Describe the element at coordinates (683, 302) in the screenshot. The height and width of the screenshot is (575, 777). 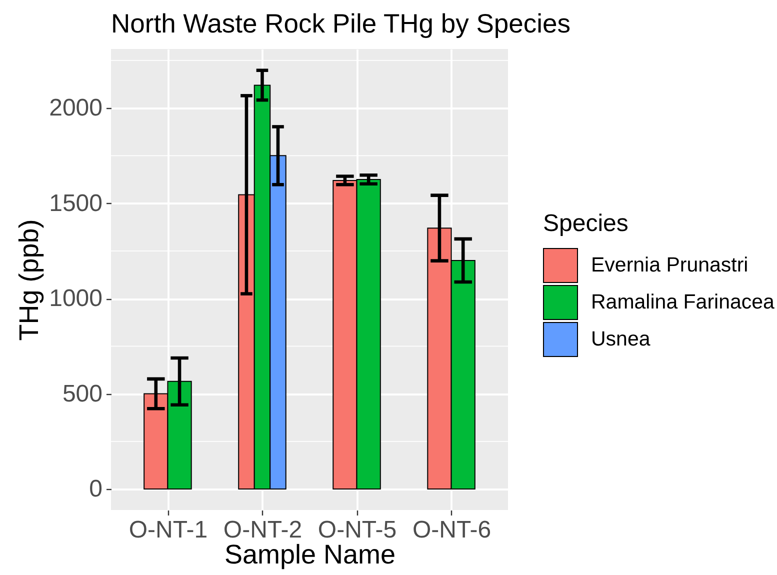
I see `legend-label: Ramalina Farinacea` at that location.